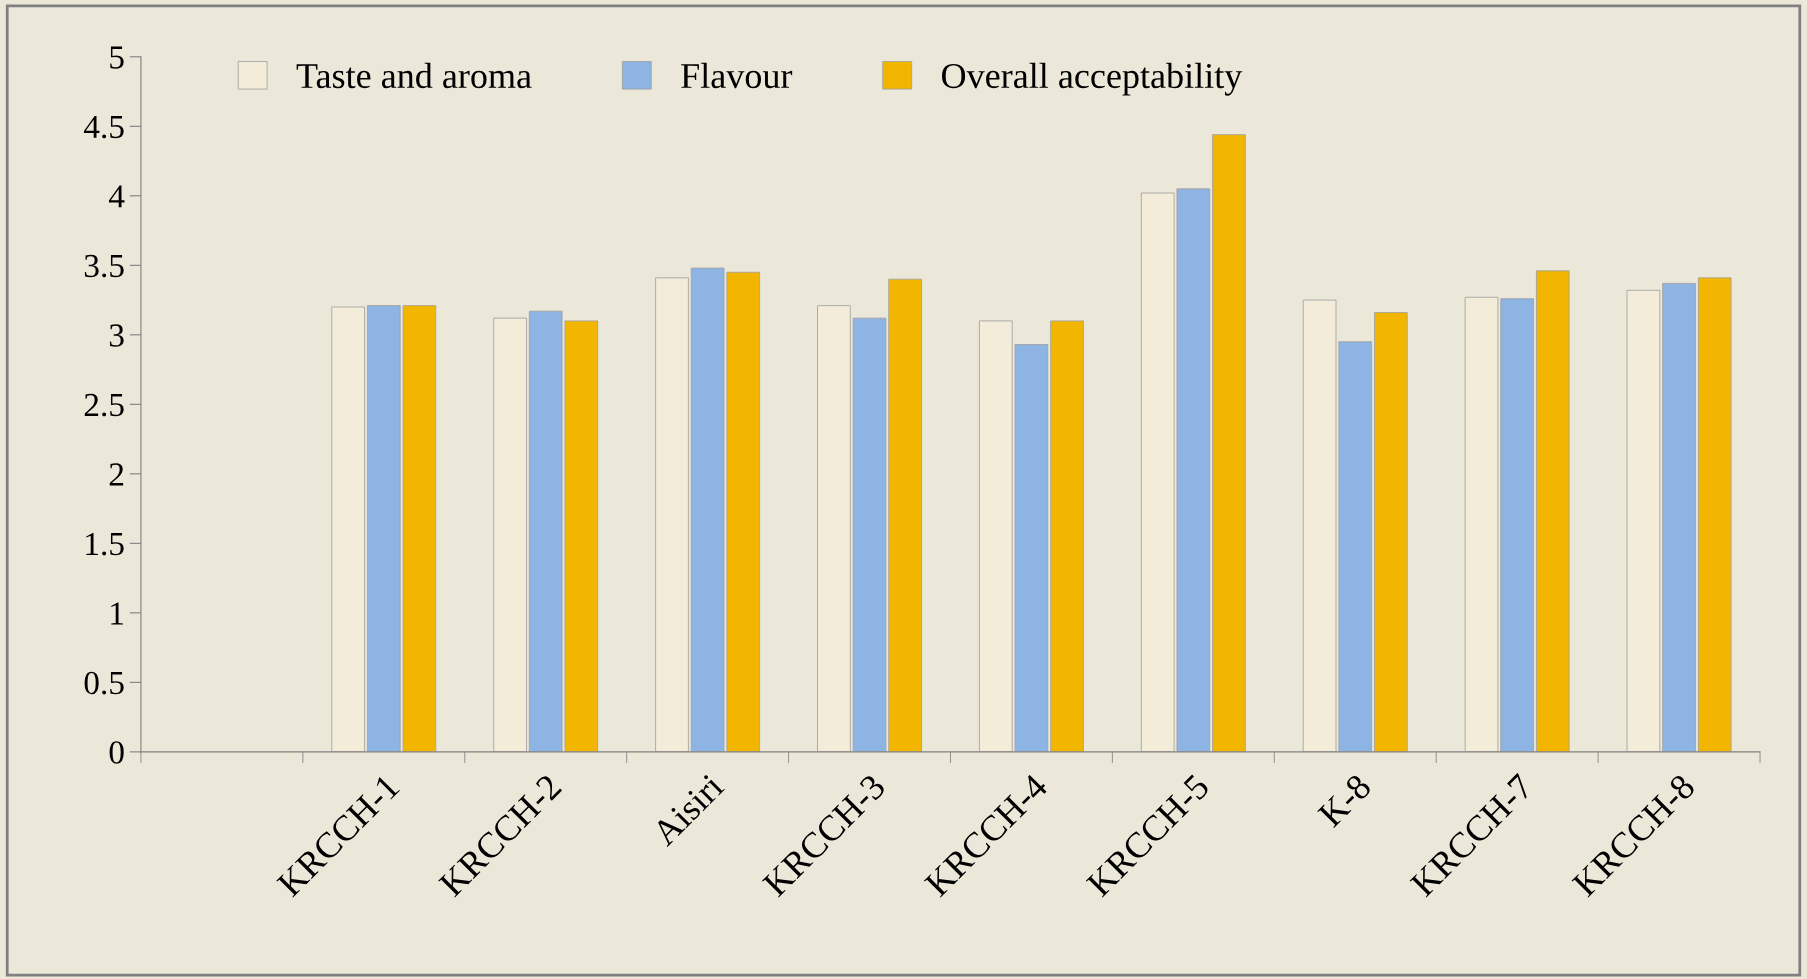  I want to click on y-tick-label: 5, so click(117, 57).